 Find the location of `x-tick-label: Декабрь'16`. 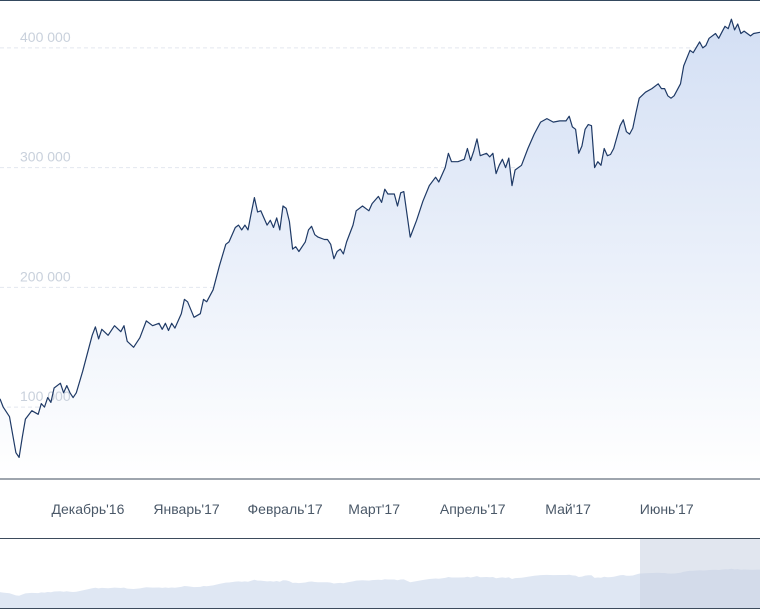

x-tick-label: Декабрь'16 is located at coordinates (88, 509).